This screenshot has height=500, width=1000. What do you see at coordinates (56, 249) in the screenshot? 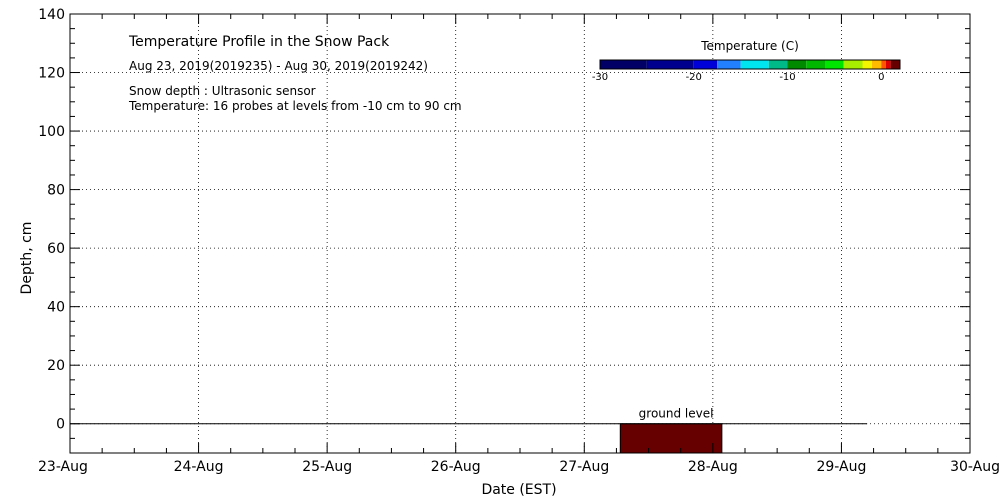
I see `y-tick-label: 60` at bounding box center [56, 249].